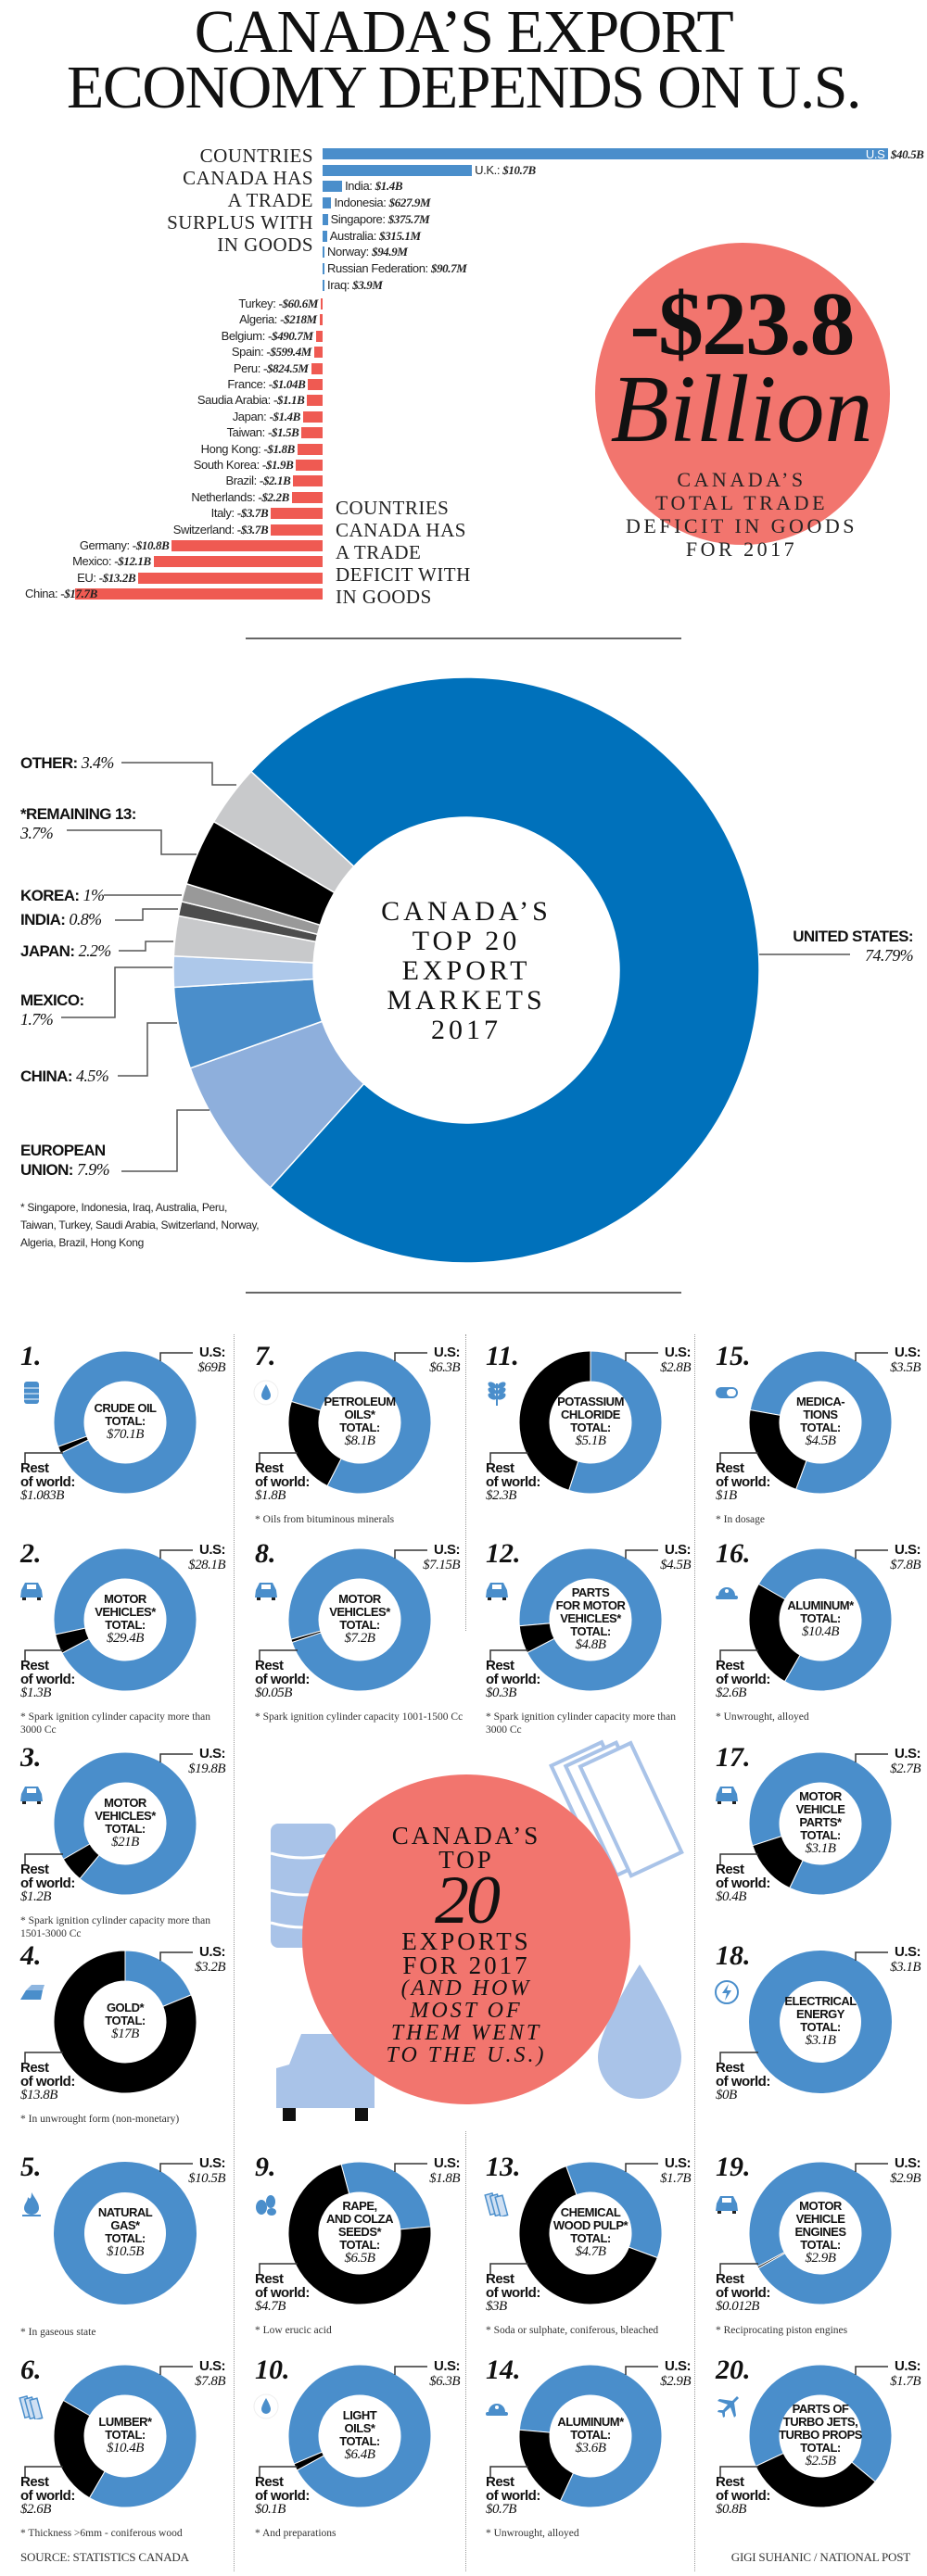  What do you see at coordinates (50, 895) in the screenshot?
I see `market-name: KOREA:` at bounding box center [50, 895].